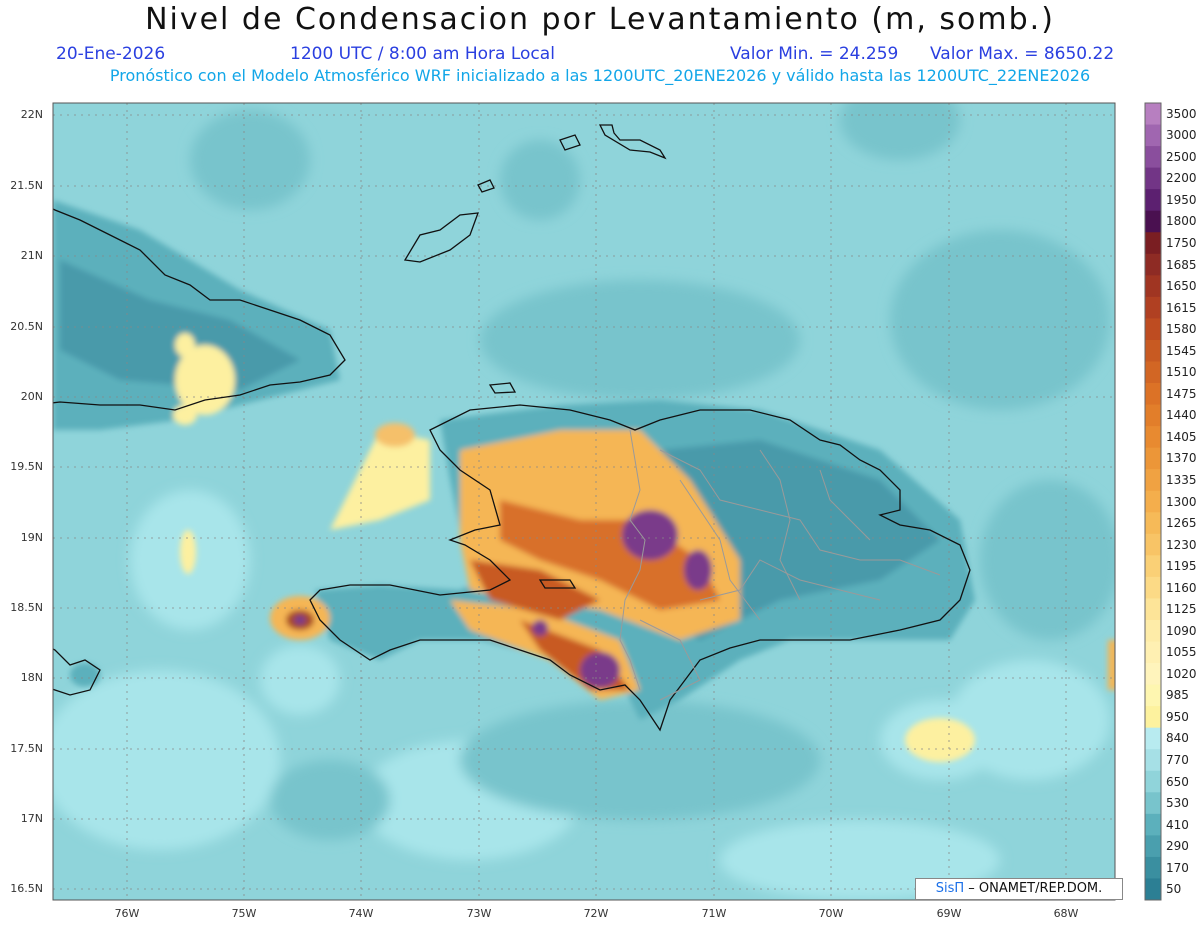 This screenshot has width=1200, height=927. Describe the element at coordinates (1181, 243) in the screenshot. I see `colorbar-label: 1750` at that location.